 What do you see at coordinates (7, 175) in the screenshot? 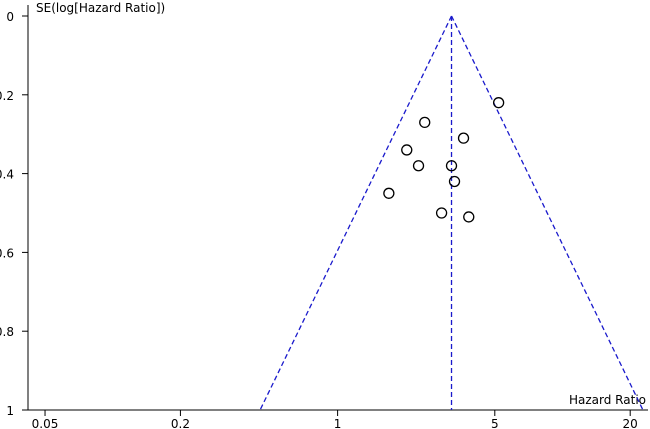
I see `y-tick-label: 0.4` at bounding box center [7, 175].